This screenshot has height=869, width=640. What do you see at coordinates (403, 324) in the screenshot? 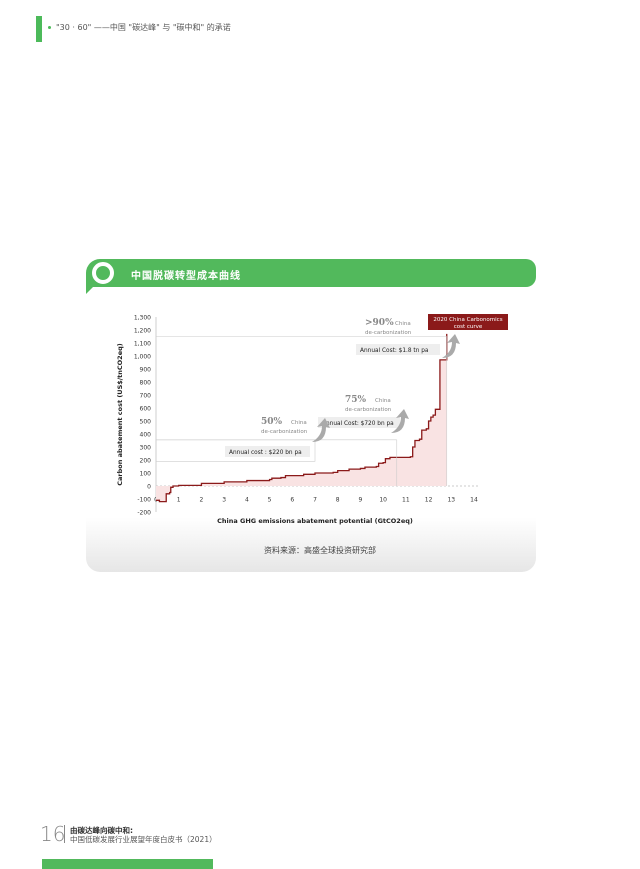
I see `annot-90-label1: China` at bounding box center [403, 324].